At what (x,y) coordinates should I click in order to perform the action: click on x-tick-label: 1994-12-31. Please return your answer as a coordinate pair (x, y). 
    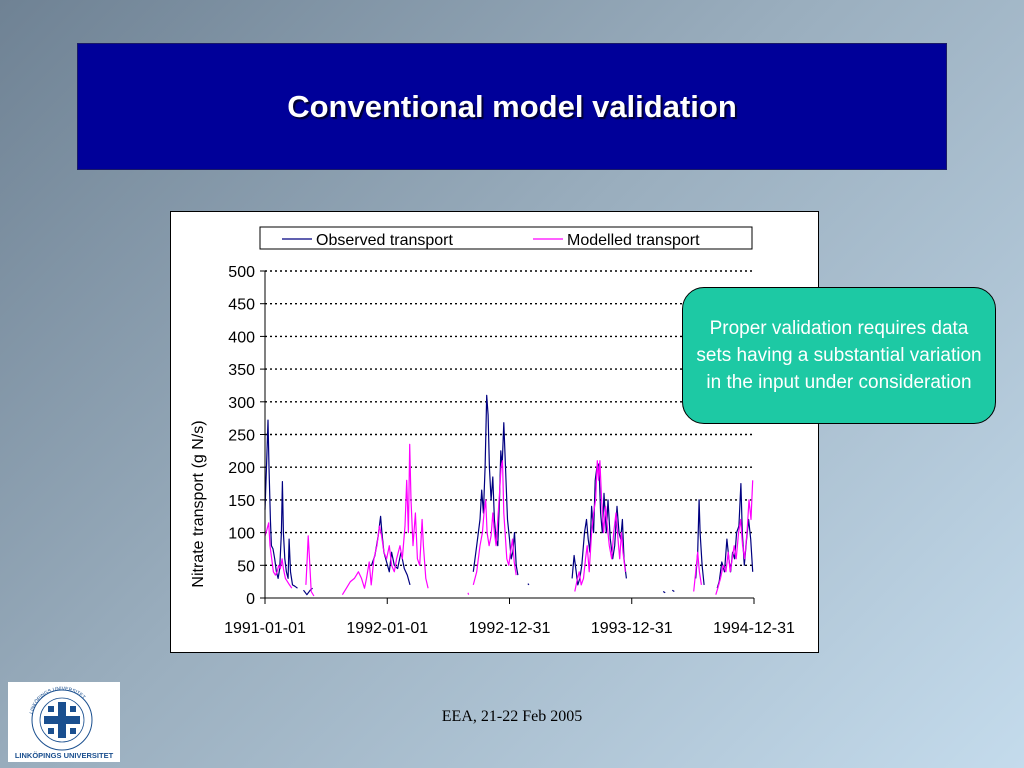
    Looking at the image, I should click on (754, 628).